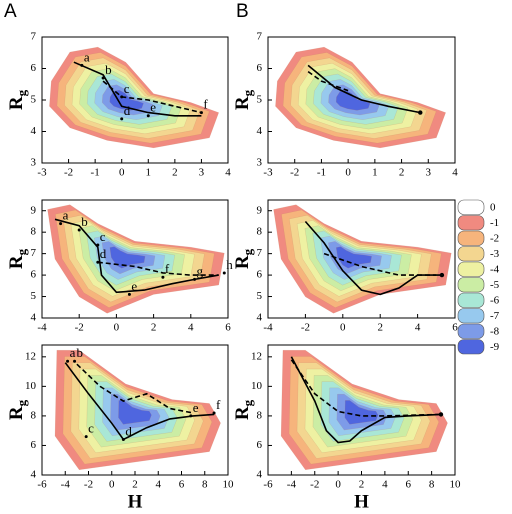 The image size is (512, 514). What do you see at coordinates (256, 356) in the screenshot?
I see `y-tick-label: 12` at bounding box center [256, 356].